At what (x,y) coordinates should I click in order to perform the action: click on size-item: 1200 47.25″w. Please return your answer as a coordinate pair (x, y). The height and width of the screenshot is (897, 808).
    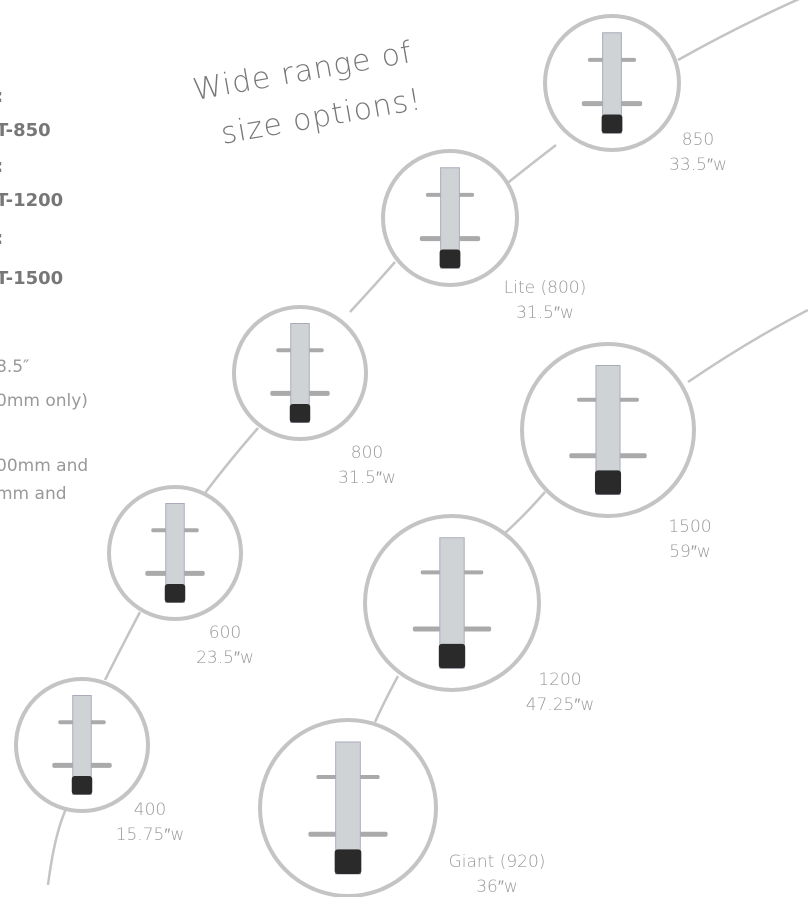
    Looking at the image, I should click on (479, 614).